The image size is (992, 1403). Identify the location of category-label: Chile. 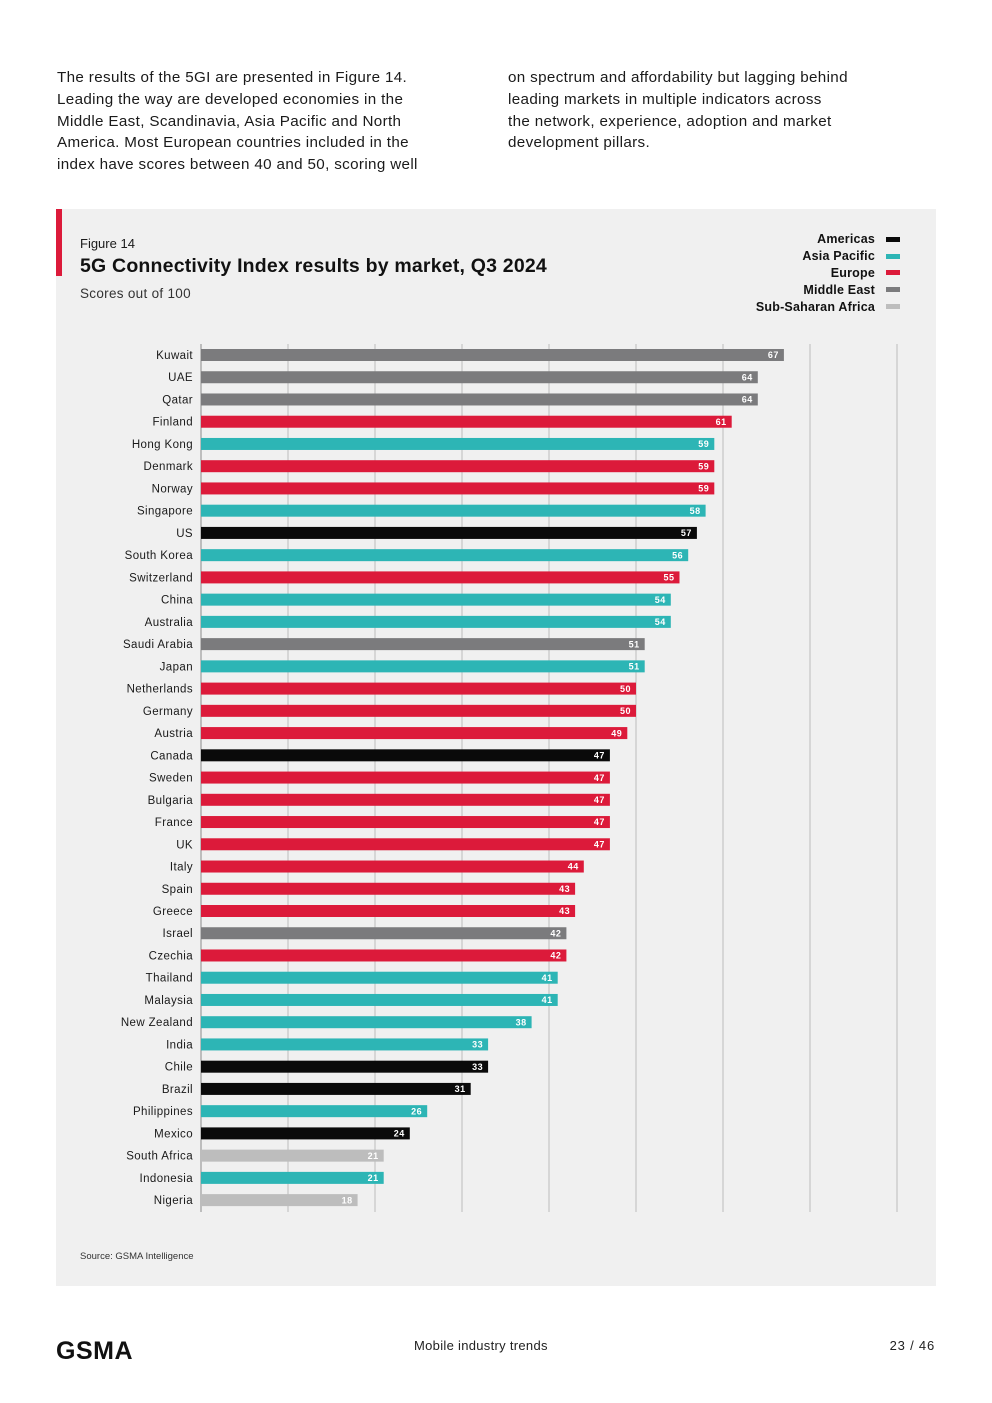
(179, 1068).